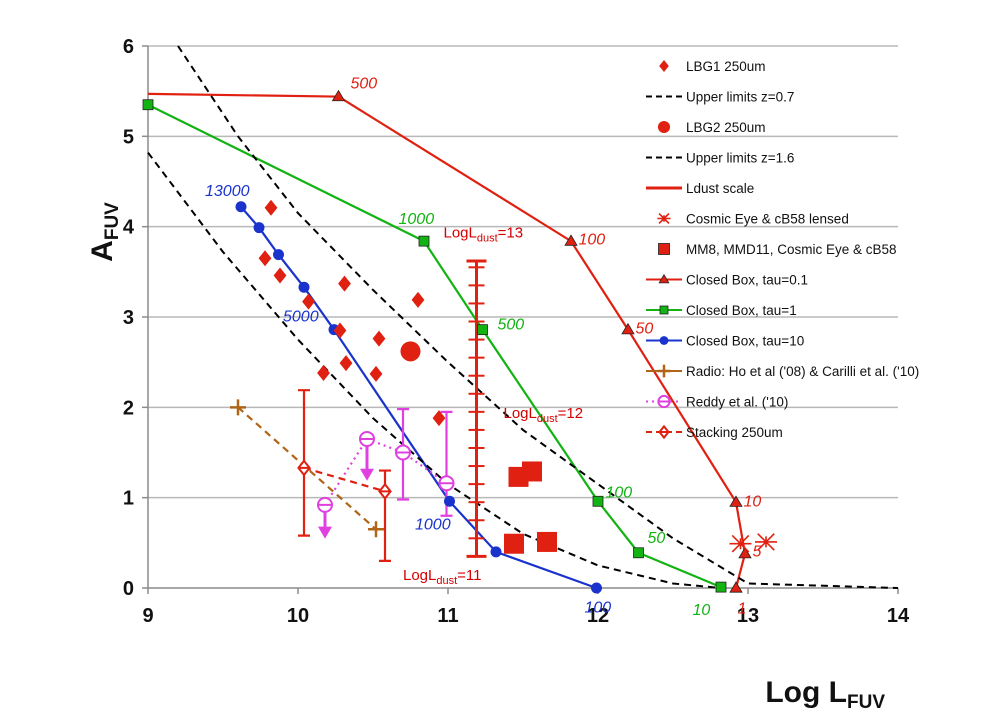 Image resolution: width=1000 pixels, height=713 pixels. What do you see at coordinates (742, 608) in the screenshot?
I see `annotation-label: 1` at bounding box center [742, 608].